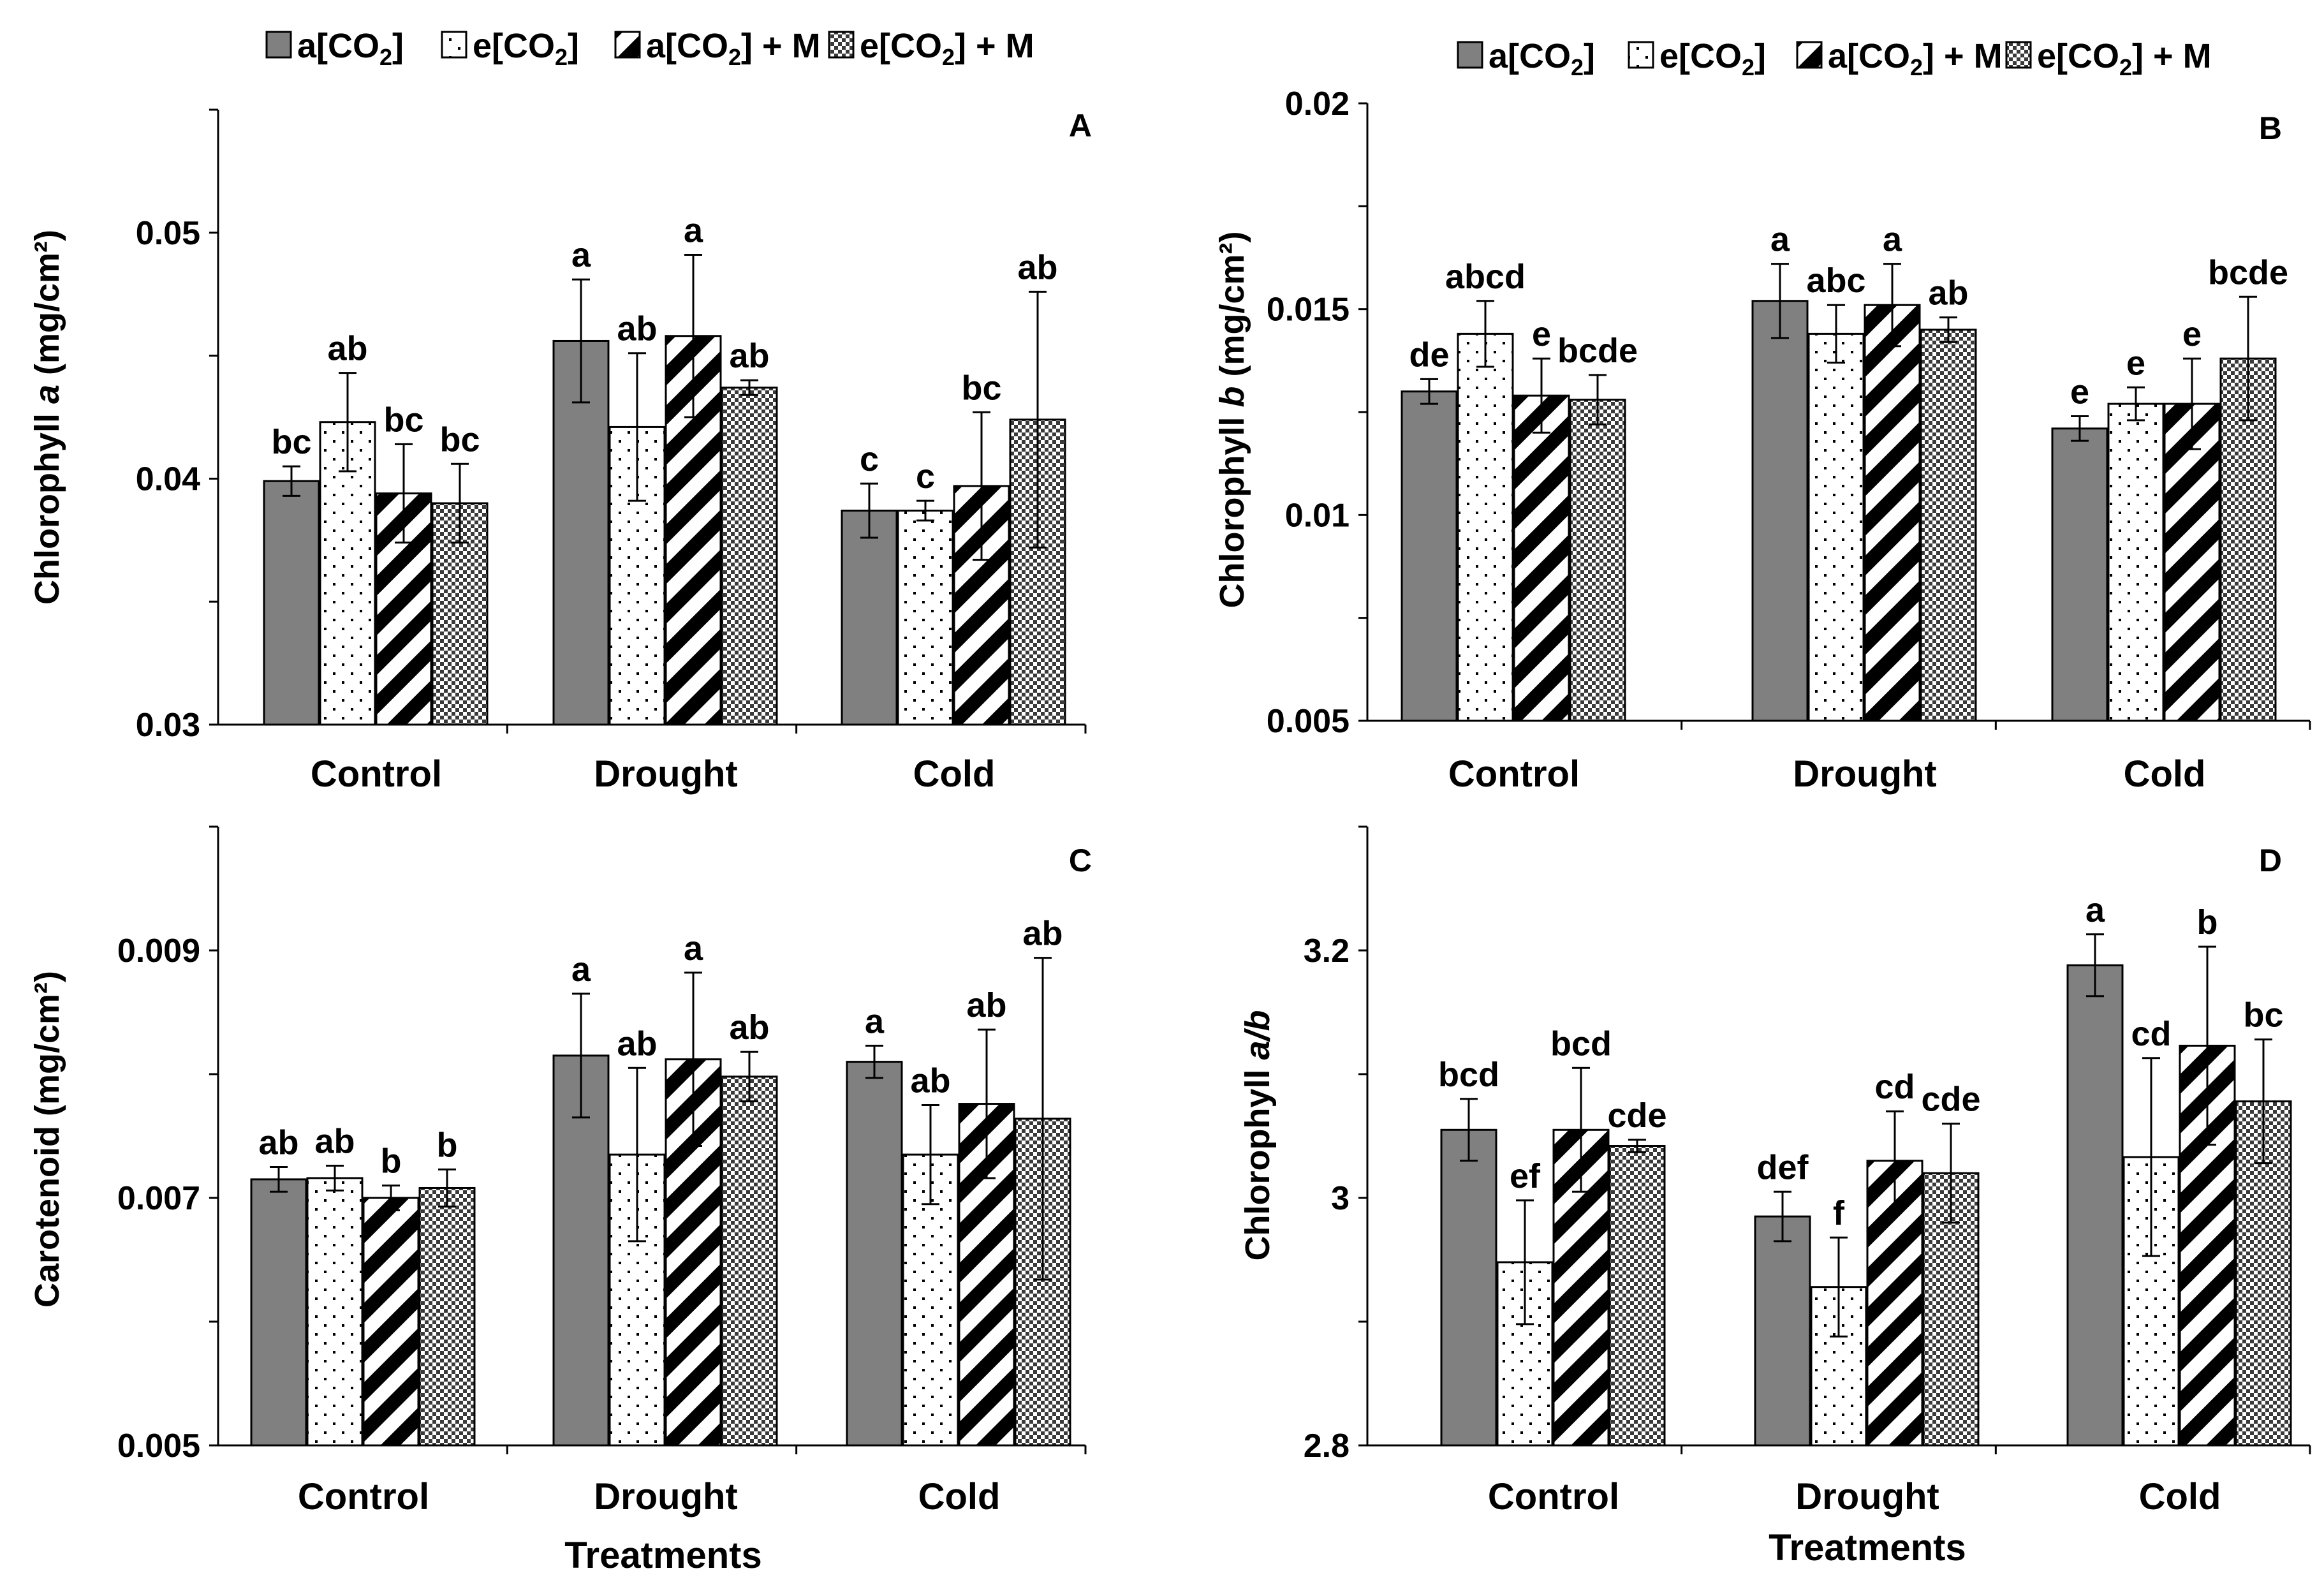  I want to click on y-axis-title: Chlorophyll a (mg/cm²), so click(47, 417).